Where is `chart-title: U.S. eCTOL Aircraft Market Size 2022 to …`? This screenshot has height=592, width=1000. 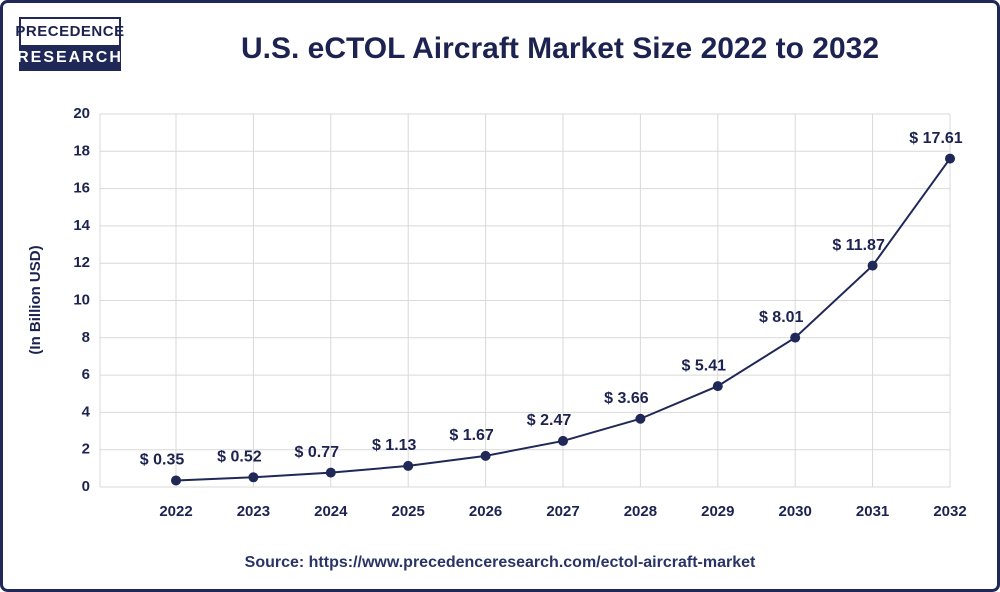 chart-title: U.S. eCTOL Aircraft Market Size 2022 to … is located at coordinates (560, 48).